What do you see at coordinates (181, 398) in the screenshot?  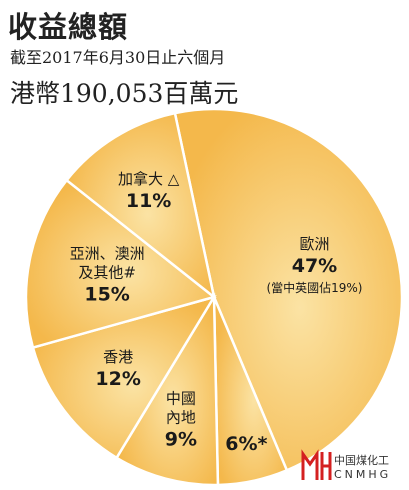 I see `slice-name-2-0: 中國` at bounding box center [181, 398].